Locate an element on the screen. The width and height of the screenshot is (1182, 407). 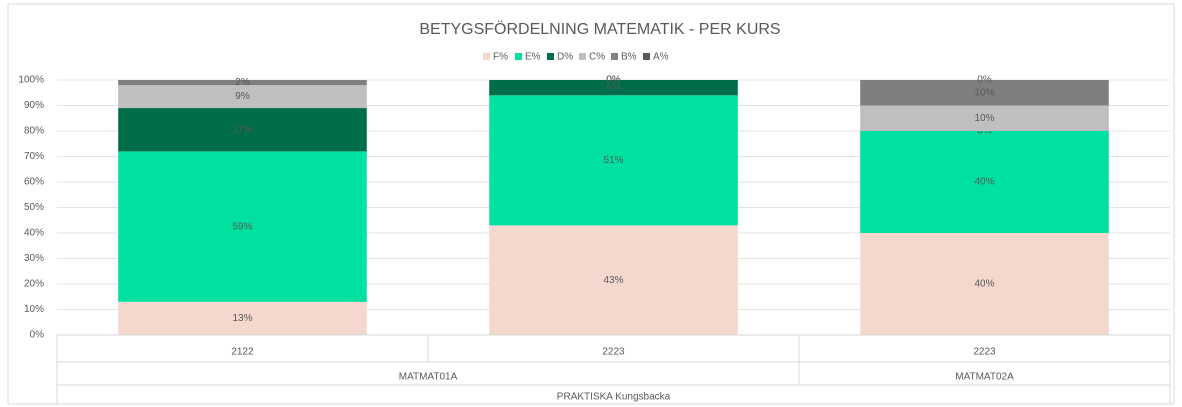
x-tick-label: 2122 is located at coordinates (242, 352).